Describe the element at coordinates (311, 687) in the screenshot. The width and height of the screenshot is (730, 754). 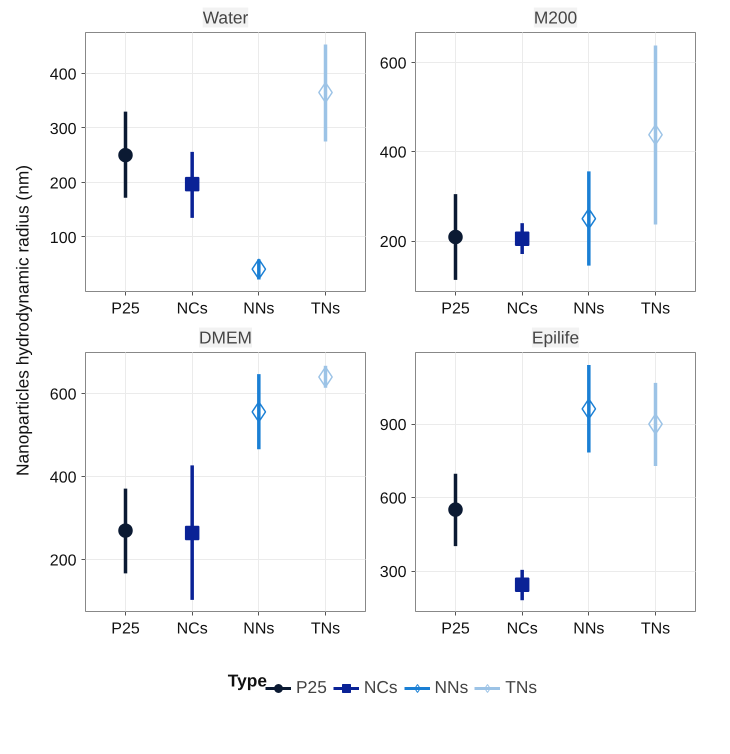
I see `legend-label: P25` at that location.